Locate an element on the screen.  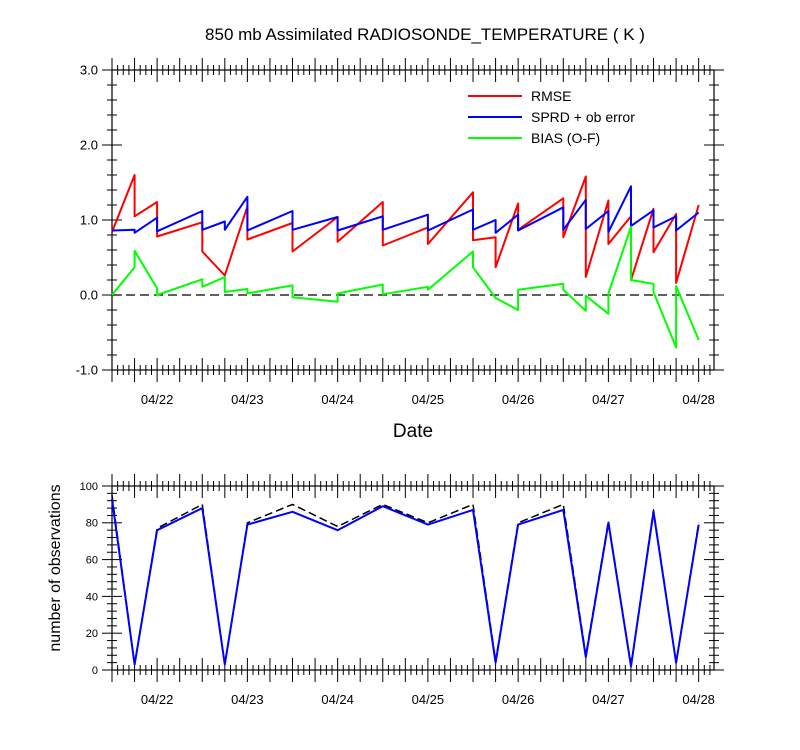
y-tick-label: 0.0 is located at coordinates (89, 295).